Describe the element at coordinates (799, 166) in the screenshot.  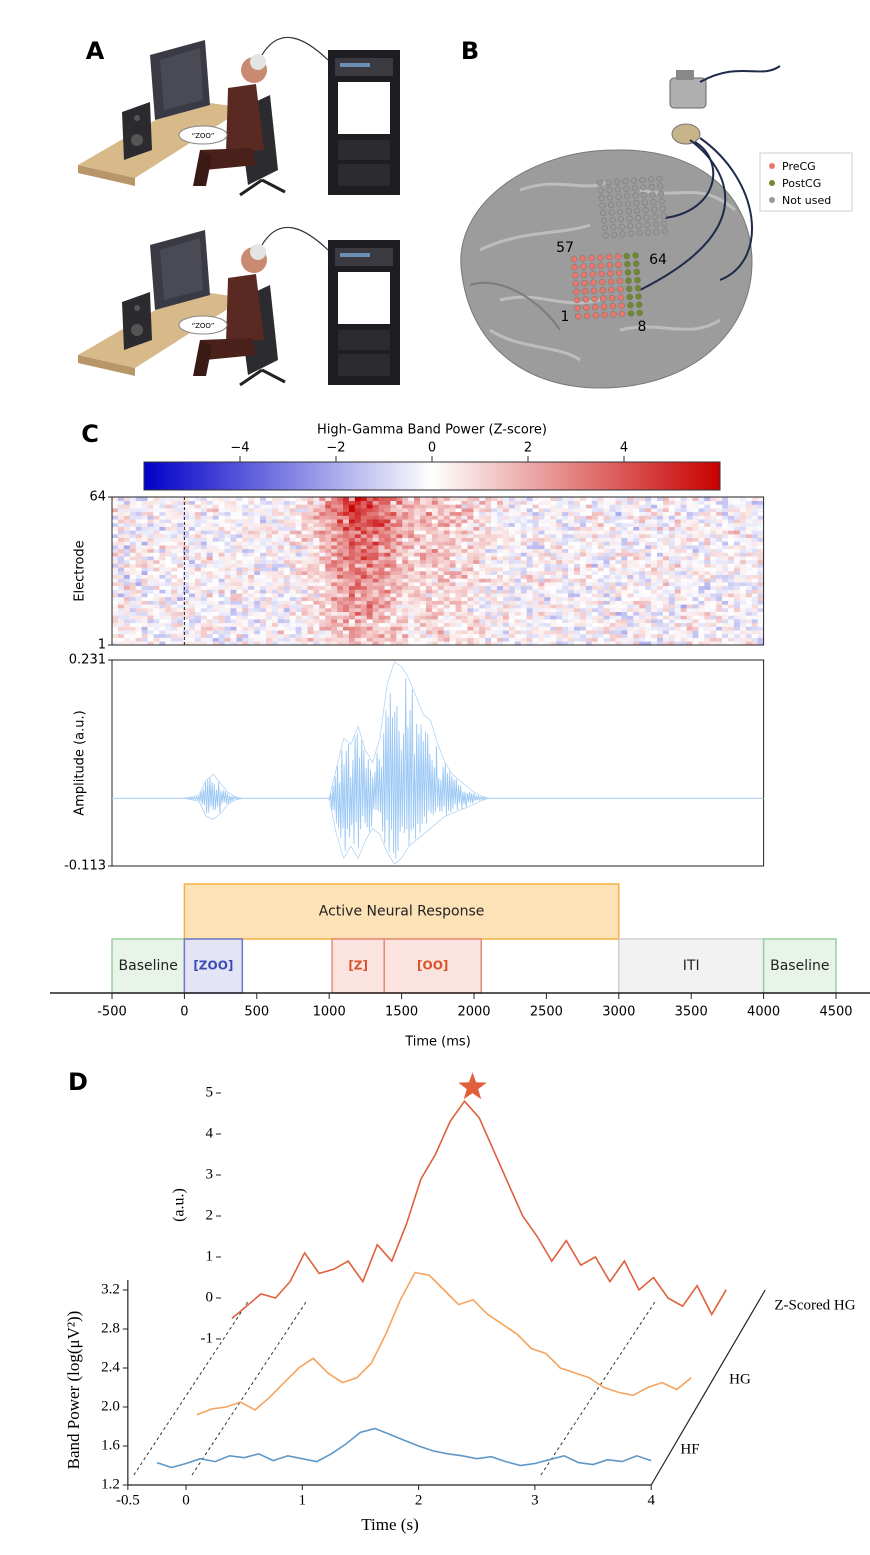
I see `legend-label: PreCG` at that location.